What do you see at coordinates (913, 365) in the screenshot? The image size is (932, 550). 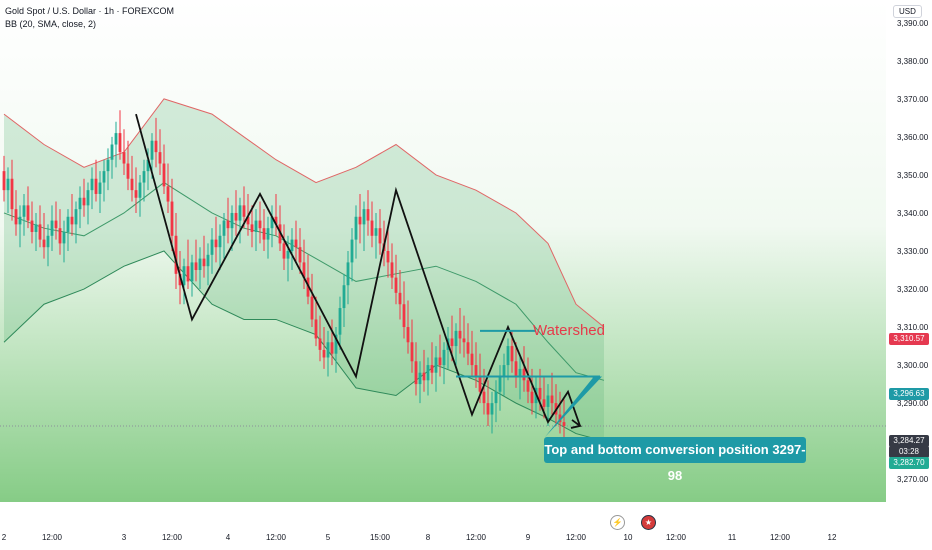 I see `price-tick-label: 3,300.00` at bounding box center [913, 365].